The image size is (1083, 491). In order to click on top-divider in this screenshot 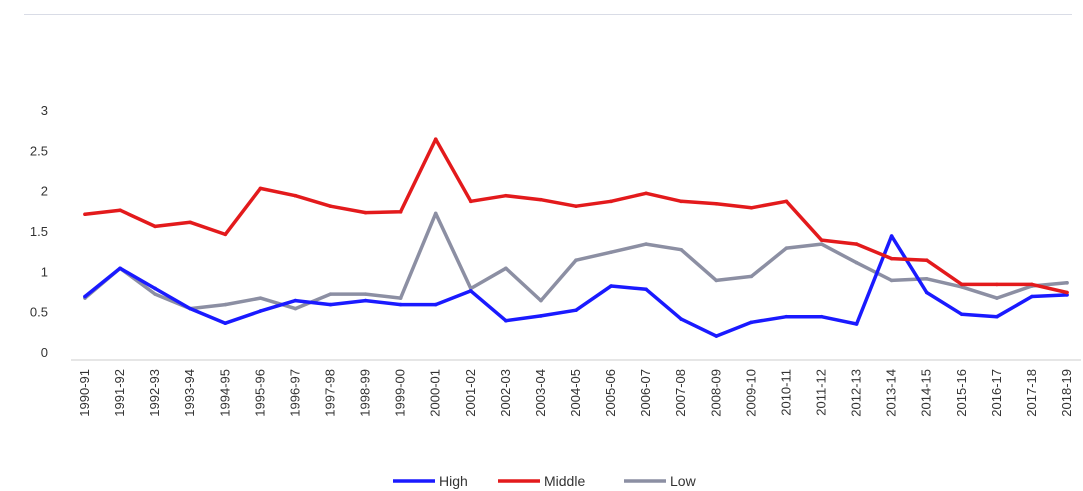, I will do `click(548, 14)`.